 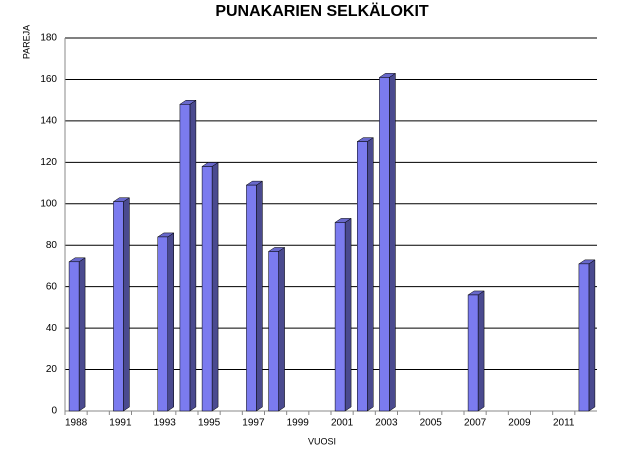 I want to click on y-tick-label: 120, so click(x=48, y=162).